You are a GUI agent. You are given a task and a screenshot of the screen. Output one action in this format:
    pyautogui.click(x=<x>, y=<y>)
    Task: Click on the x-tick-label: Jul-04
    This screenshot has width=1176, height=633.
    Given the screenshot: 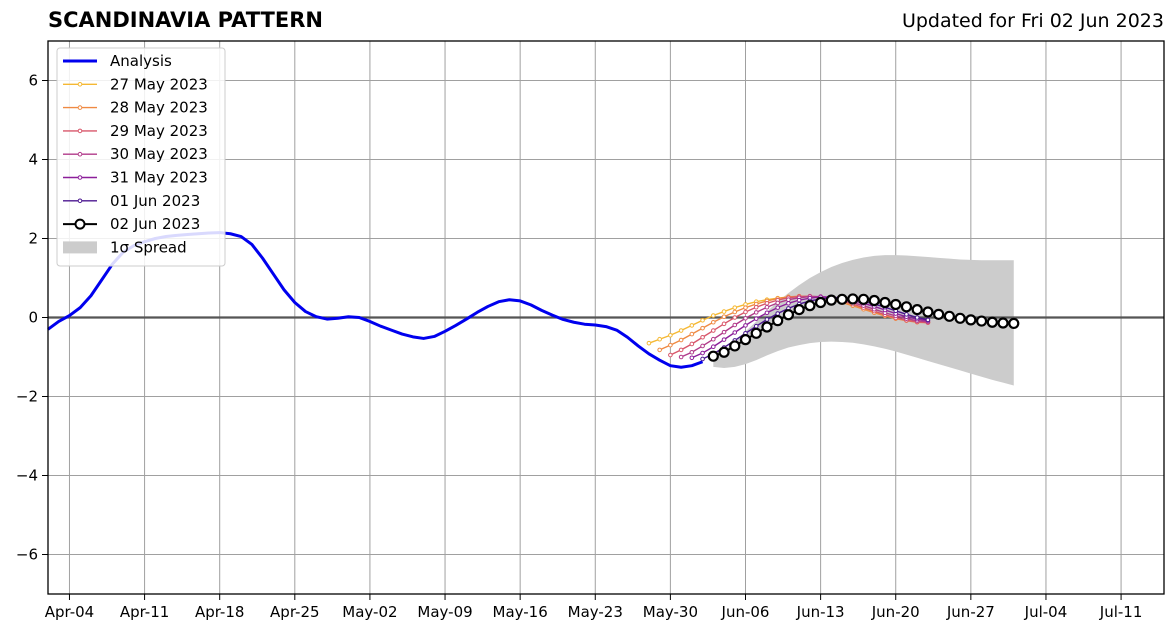 What is the action you would take?
    pyautogui.click(x=1046, y=612)
    